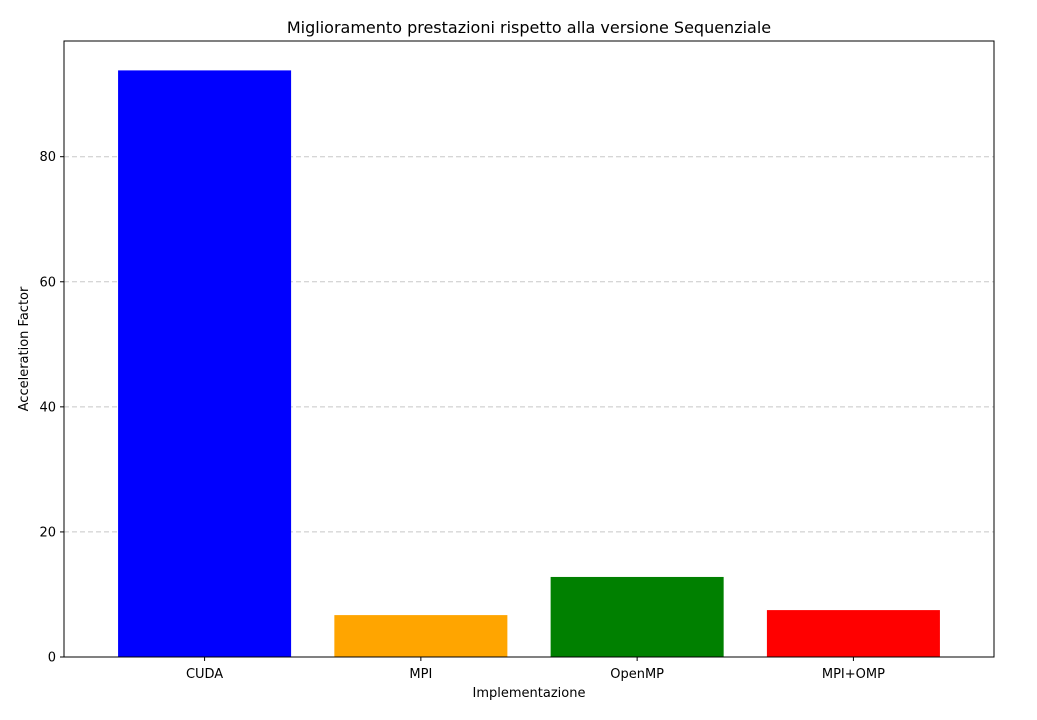 The image size is (1037, 720). I want to click on y-tick-label: 20, so click(47, 532).